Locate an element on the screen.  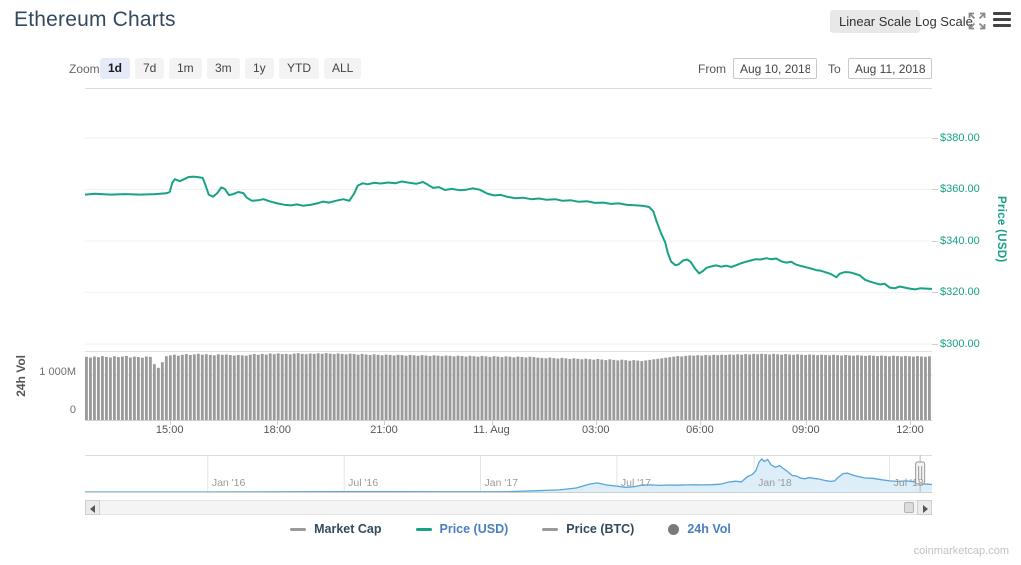
x-axis-tick-label: 09:00 is located at coordinates (806, 430).